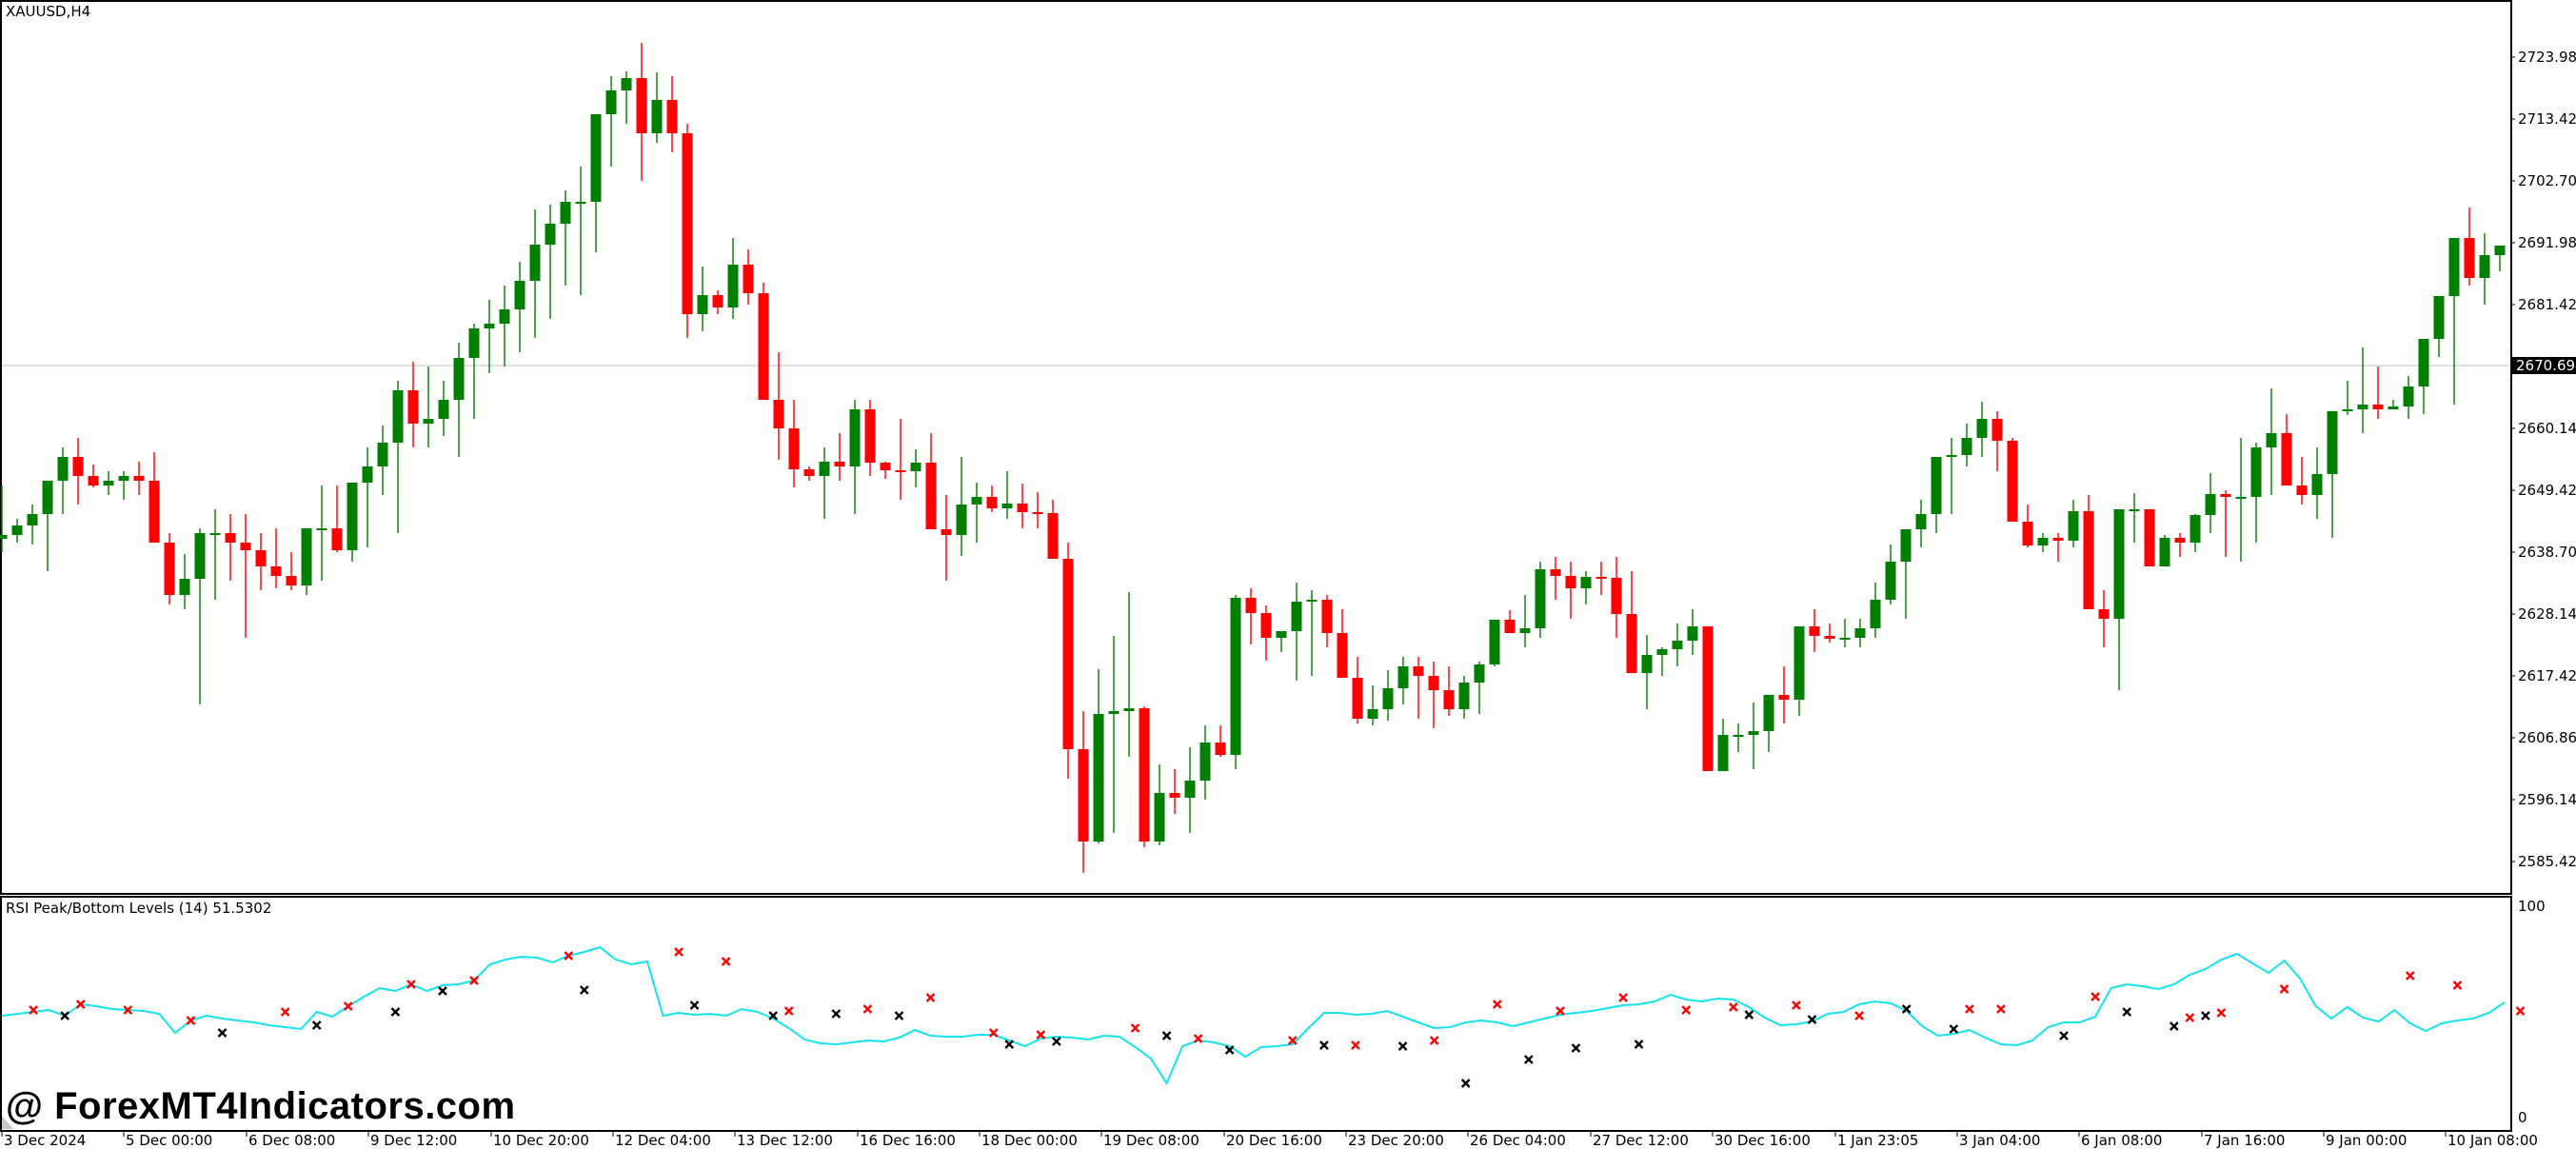  I want to click on time-axis-tick-label: 3 Jan 04:00, so click(2000, 1140).